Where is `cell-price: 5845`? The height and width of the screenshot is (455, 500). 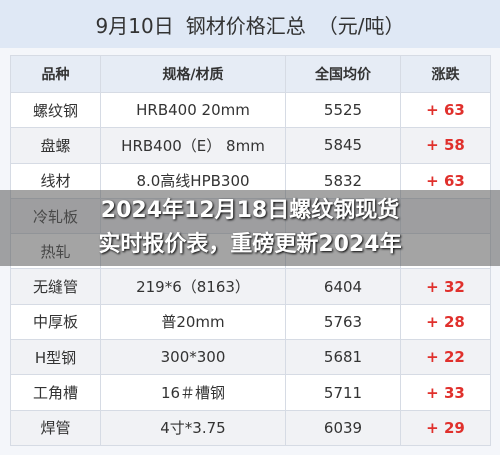 cell-price: 5845 is located at coordinates (343, 145).